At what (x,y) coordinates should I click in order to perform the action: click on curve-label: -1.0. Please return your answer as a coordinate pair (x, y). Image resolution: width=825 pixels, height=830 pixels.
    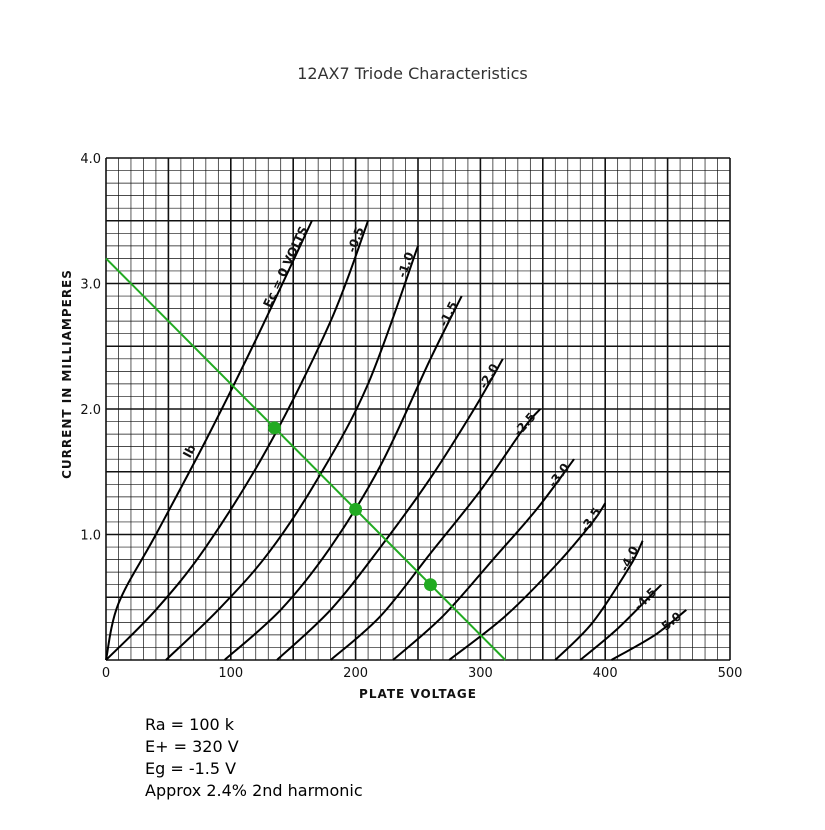
    Looking at the image, I should click on (406, 264).